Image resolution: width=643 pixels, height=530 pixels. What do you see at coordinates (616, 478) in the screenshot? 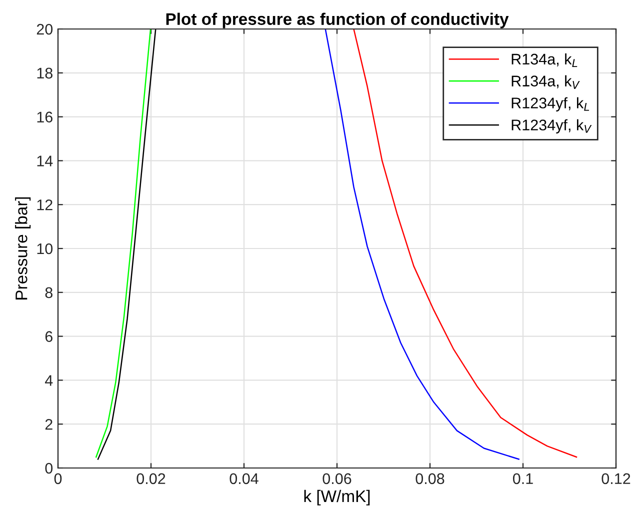
I see `x-tick-label: 0.12` at bounding box center [616, 478].